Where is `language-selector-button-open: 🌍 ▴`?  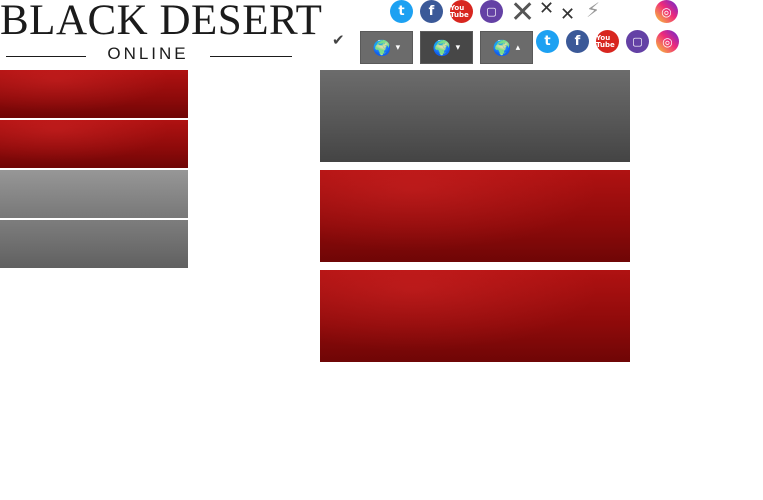
language-selector-button-open: 🌍 ▴ is located at coordinates (506, 47).